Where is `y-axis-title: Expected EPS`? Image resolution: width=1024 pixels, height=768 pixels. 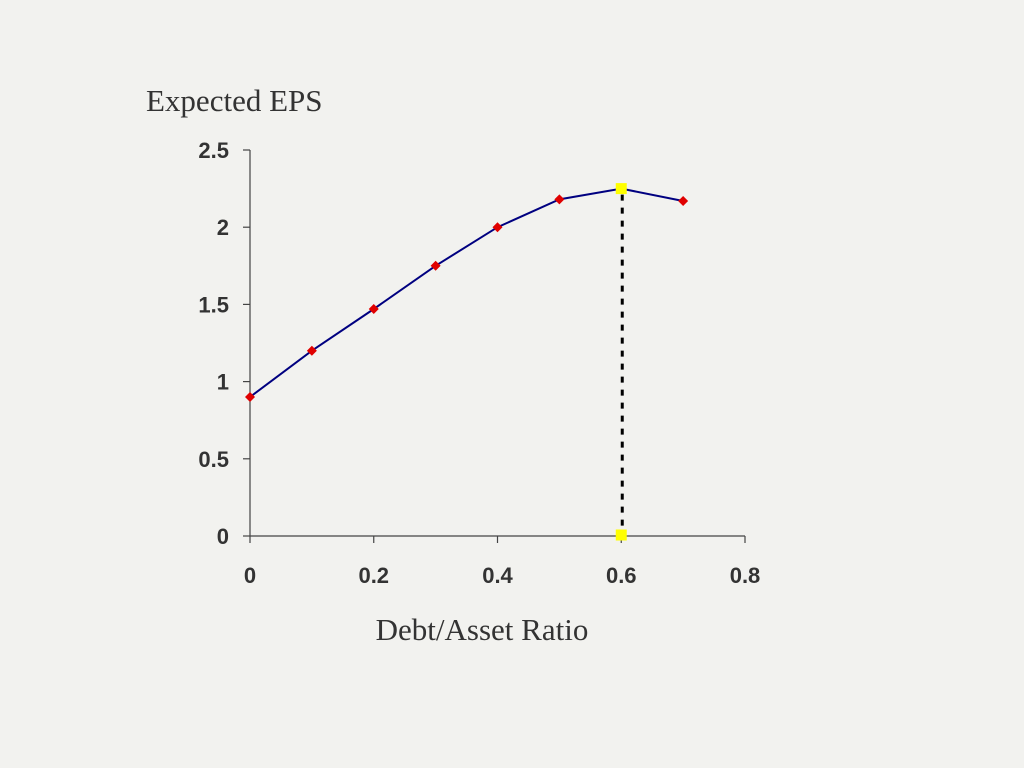
y-axis-title: Expected EPS is located at coordinates (234, 100).